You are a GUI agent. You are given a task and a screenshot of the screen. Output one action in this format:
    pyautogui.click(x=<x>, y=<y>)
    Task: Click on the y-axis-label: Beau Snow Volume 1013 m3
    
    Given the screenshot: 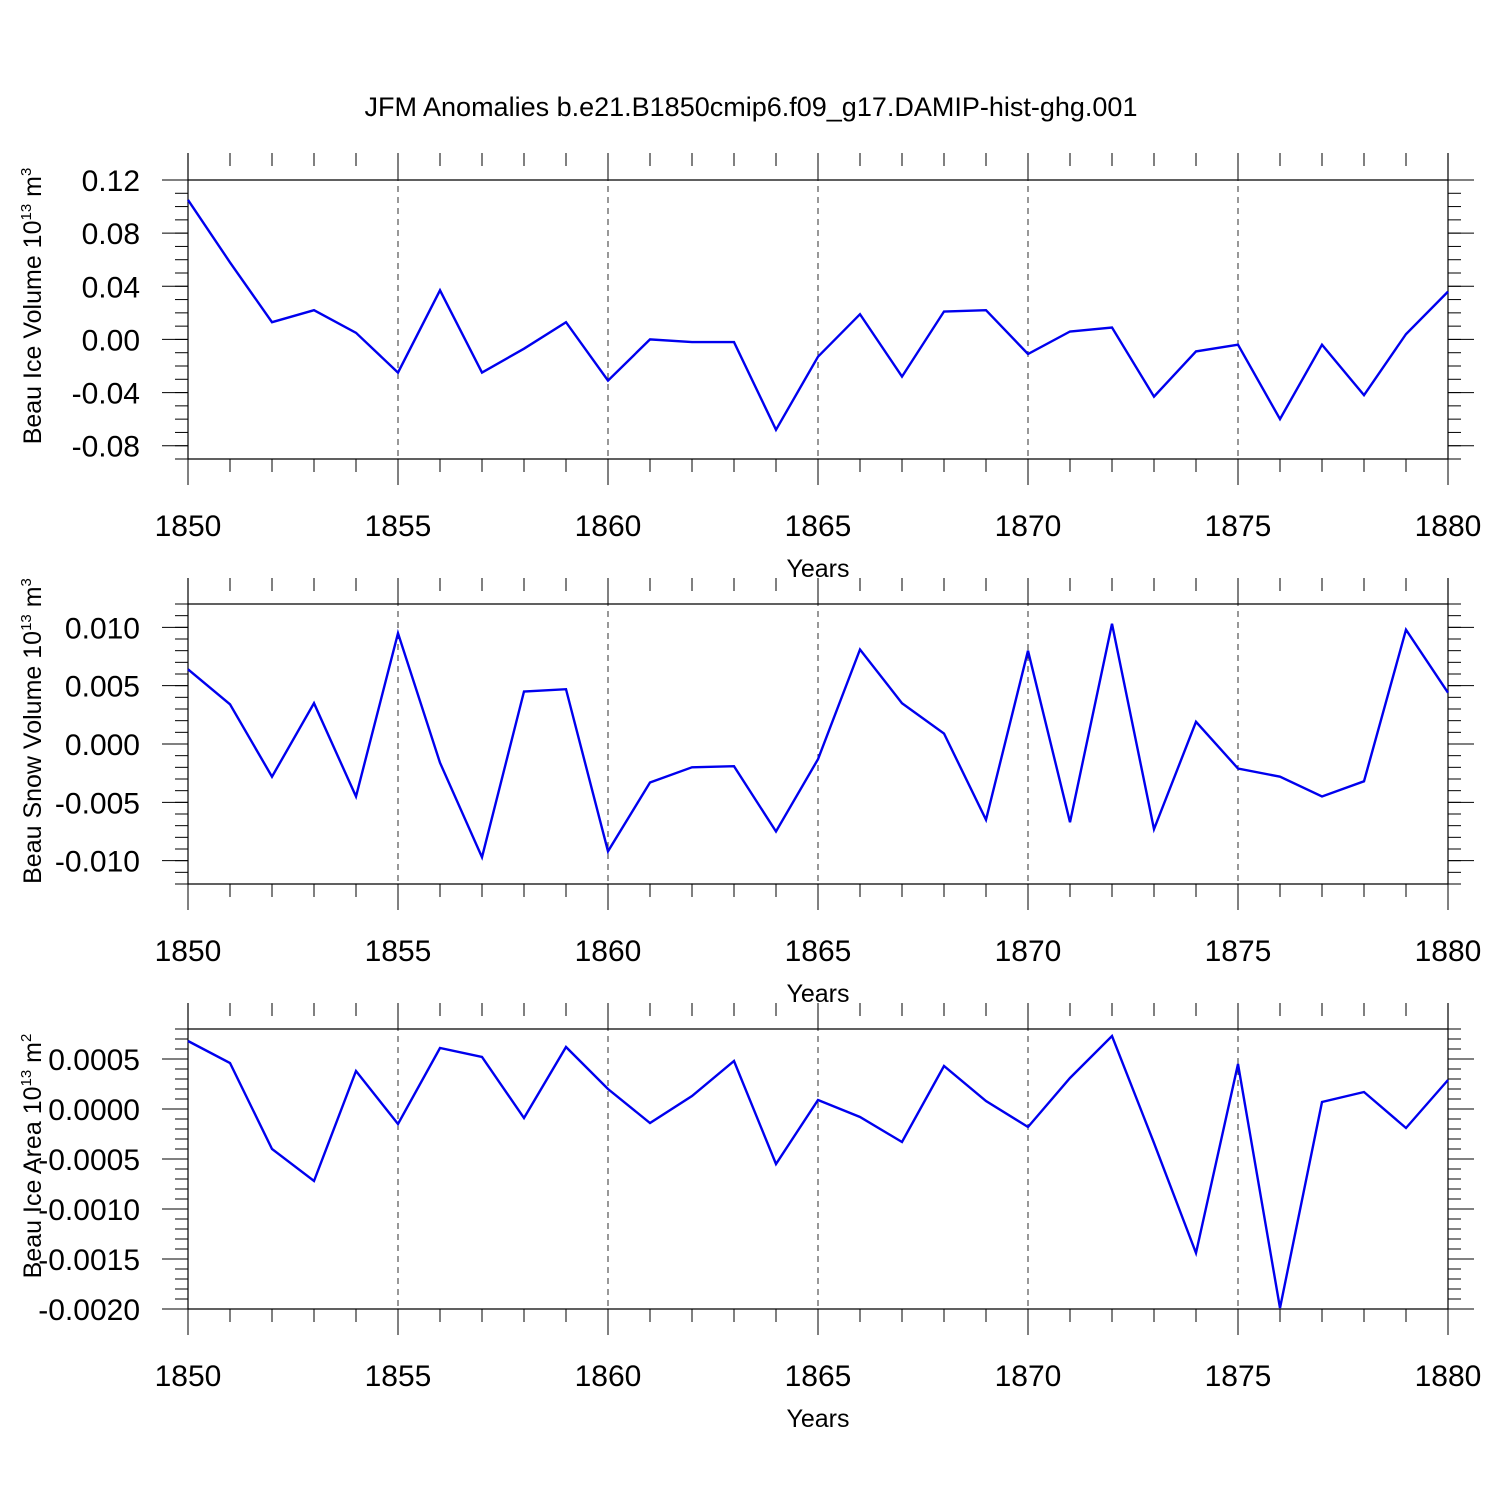 What is the action you would take?
    pyautogui.click(x=32, y=731)
    